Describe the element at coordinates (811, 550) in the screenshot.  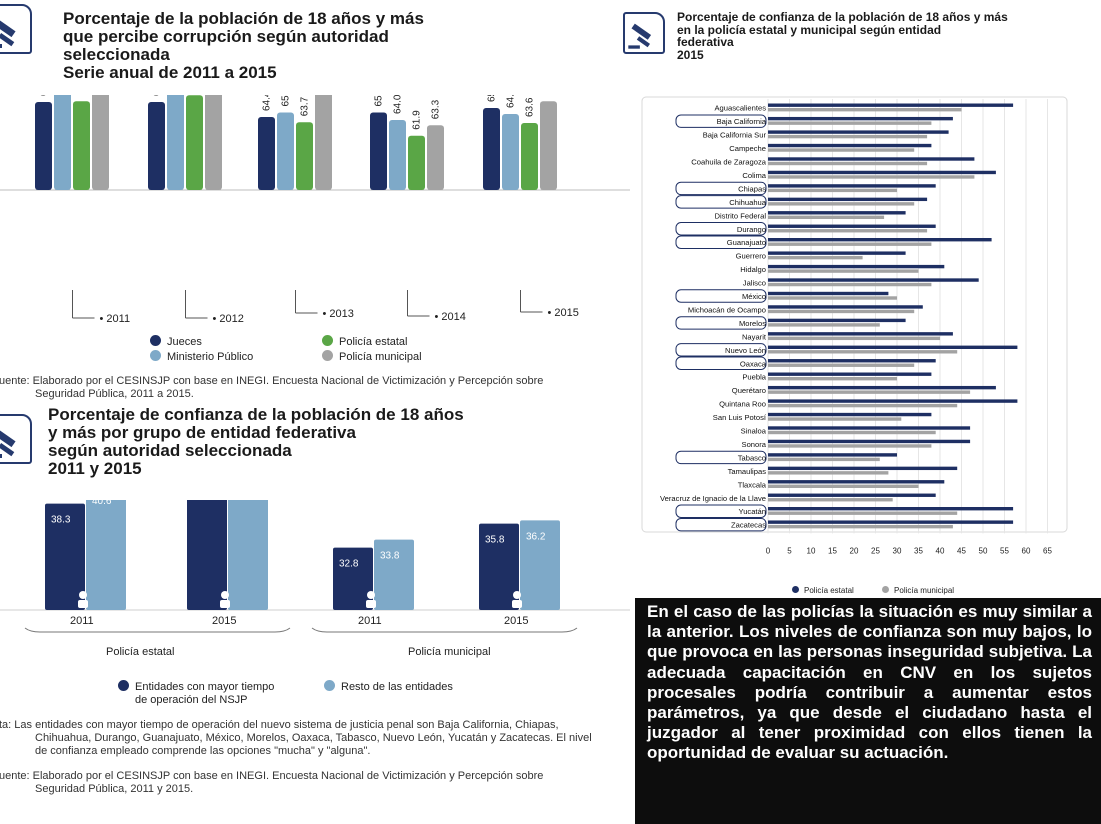
I see `x-tick-label: 10` at that location.